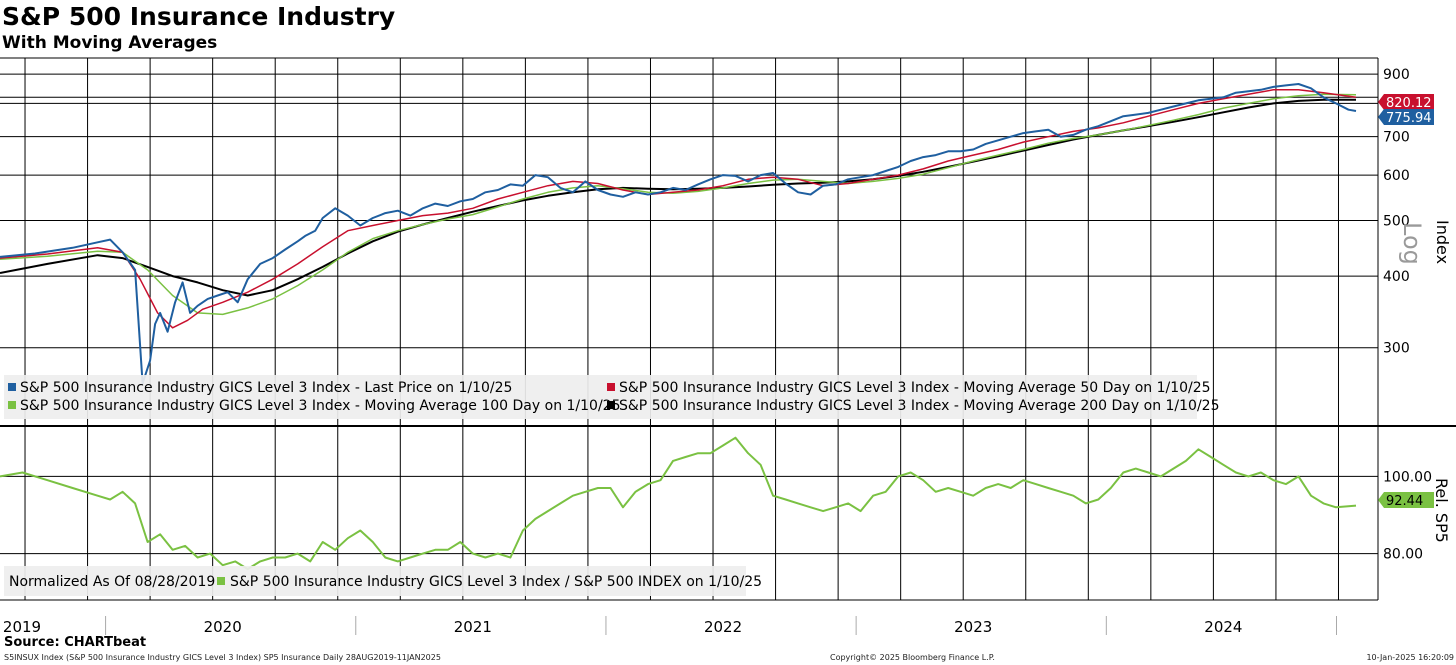  Describe the element at coordinates (912, 657) in the screenshot. I see `footer-copyright: Copyright© 2025 Bloomberg Finance L.P.` at that location.